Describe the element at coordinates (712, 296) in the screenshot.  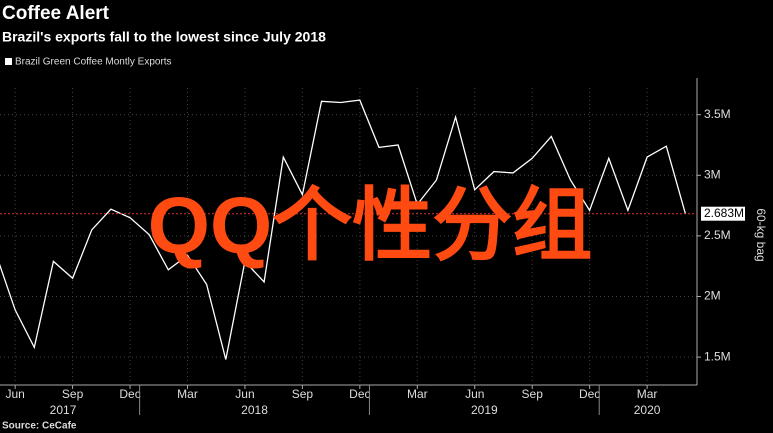
I see `y-tick-label: 2M` at that location.